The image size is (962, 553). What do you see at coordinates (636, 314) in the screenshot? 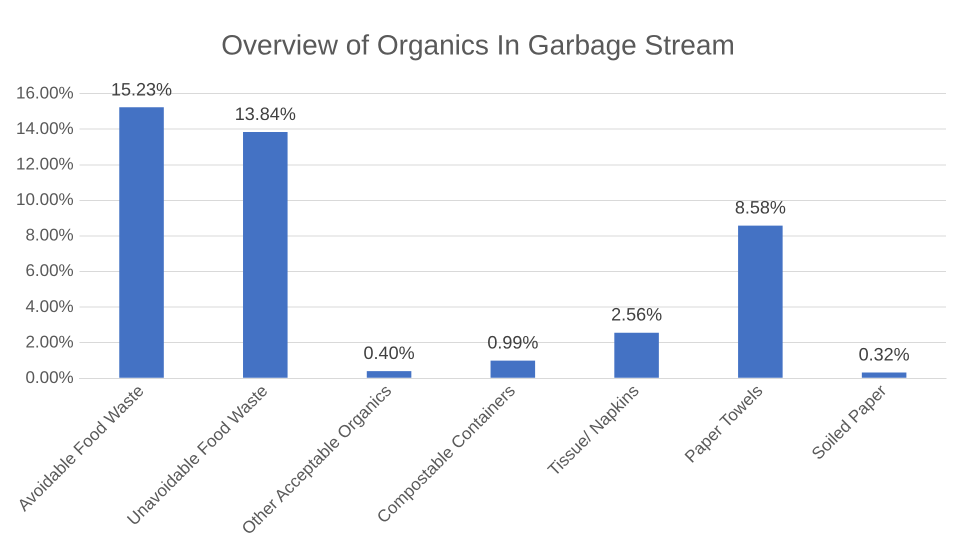
I see `data-label: 2.56%` at bounding box center [636, 314].